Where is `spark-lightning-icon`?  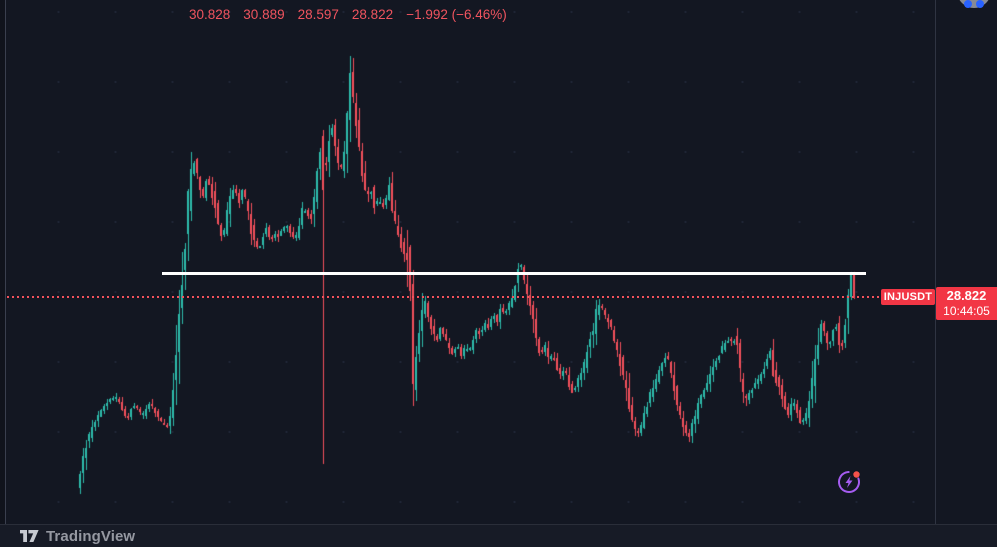 spark-lightning-icon is located at coordinates (849, 482).